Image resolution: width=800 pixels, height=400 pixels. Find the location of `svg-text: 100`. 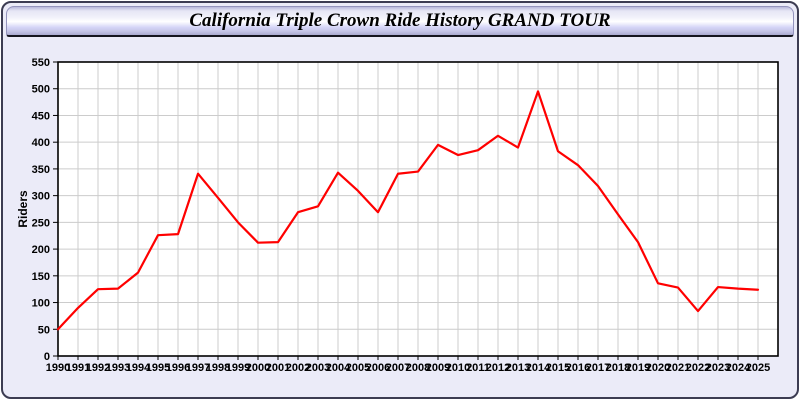

svg-text: 100 is located at coordinates (41, 304).